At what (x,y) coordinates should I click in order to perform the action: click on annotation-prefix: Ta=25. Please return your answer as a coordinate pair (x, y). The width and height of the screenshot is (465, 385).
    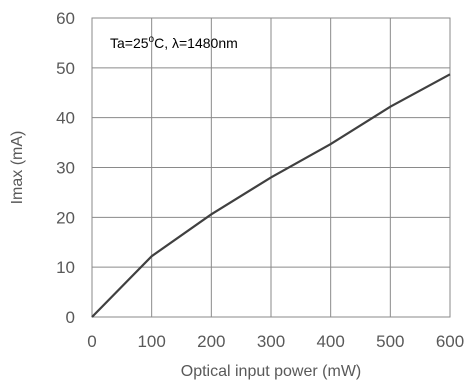
    Looking at the image, I should click on (129, 43).